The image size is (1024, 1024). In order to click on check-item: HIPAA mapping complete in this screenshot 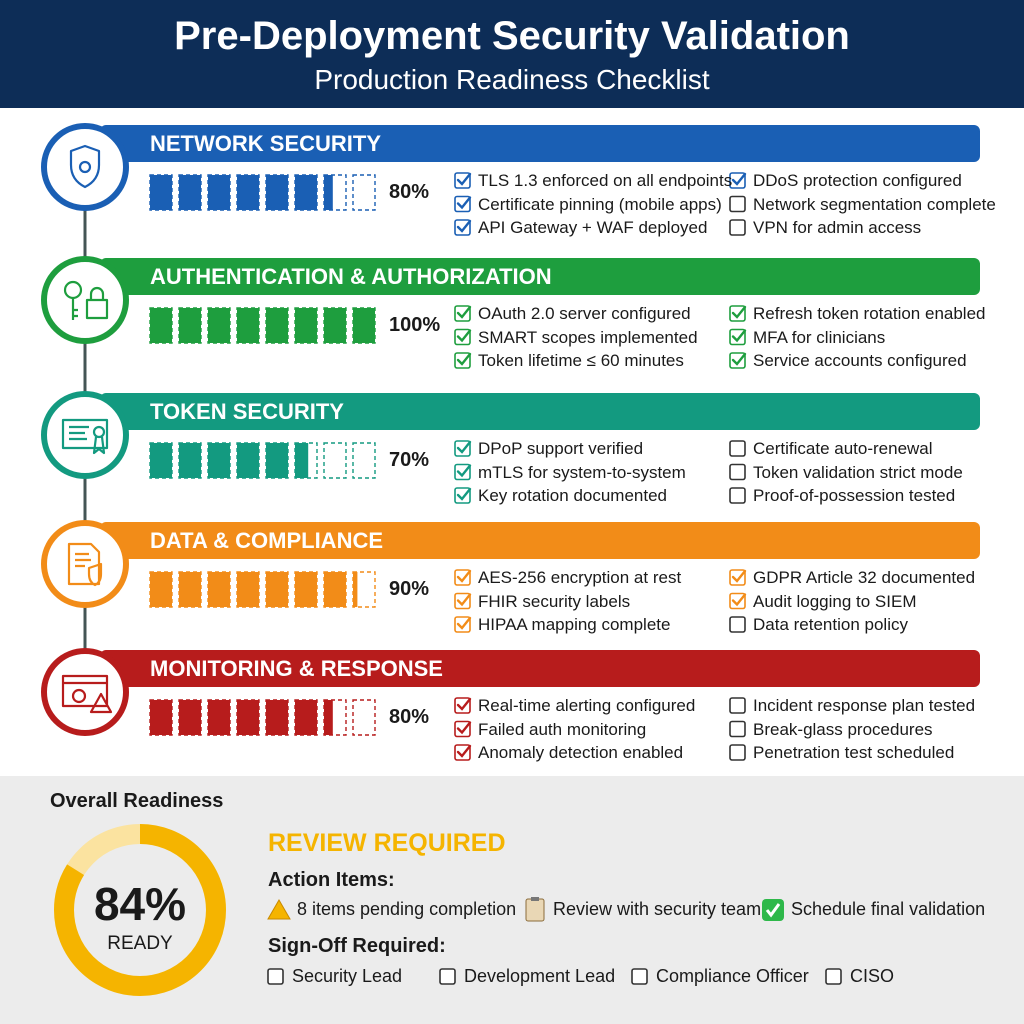, I will do `click(574, 624)`.